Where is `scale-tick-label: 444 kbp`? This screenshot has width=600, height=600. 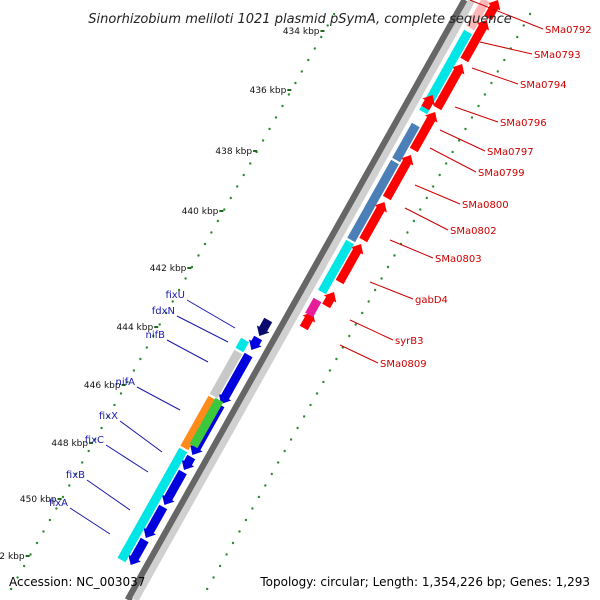 scale-tick-label: 444 kbp is located at coordinates (135, 328).